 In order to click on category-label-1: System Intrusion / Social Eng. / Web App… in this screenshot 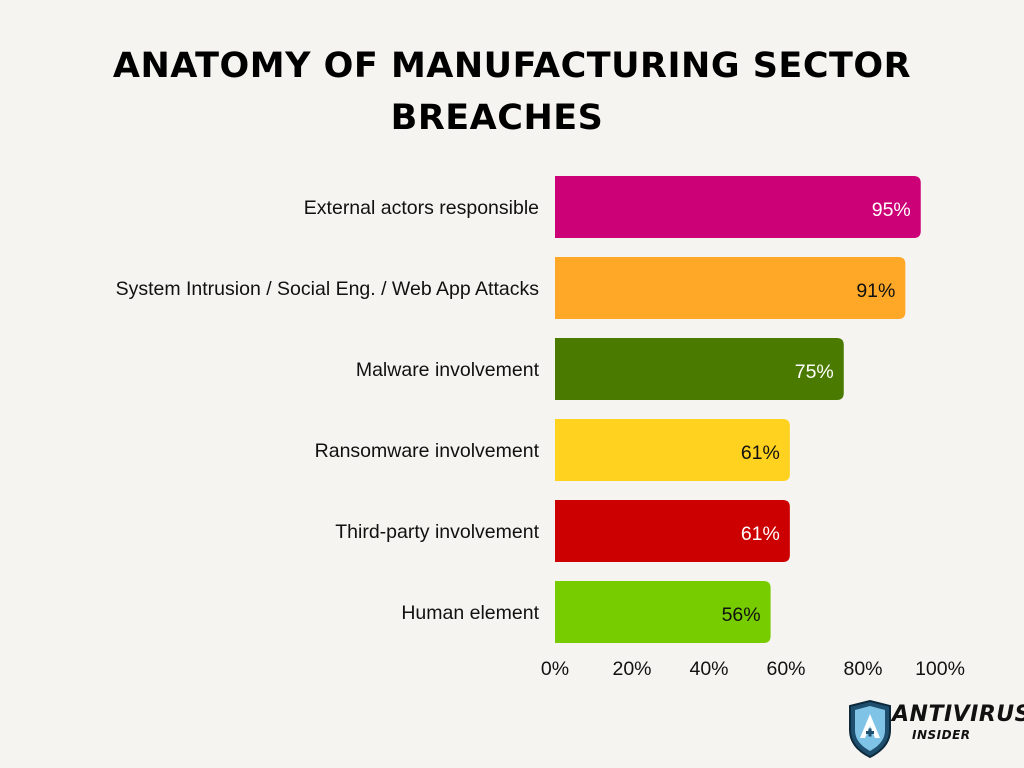, I will do `click(328, 289)`.